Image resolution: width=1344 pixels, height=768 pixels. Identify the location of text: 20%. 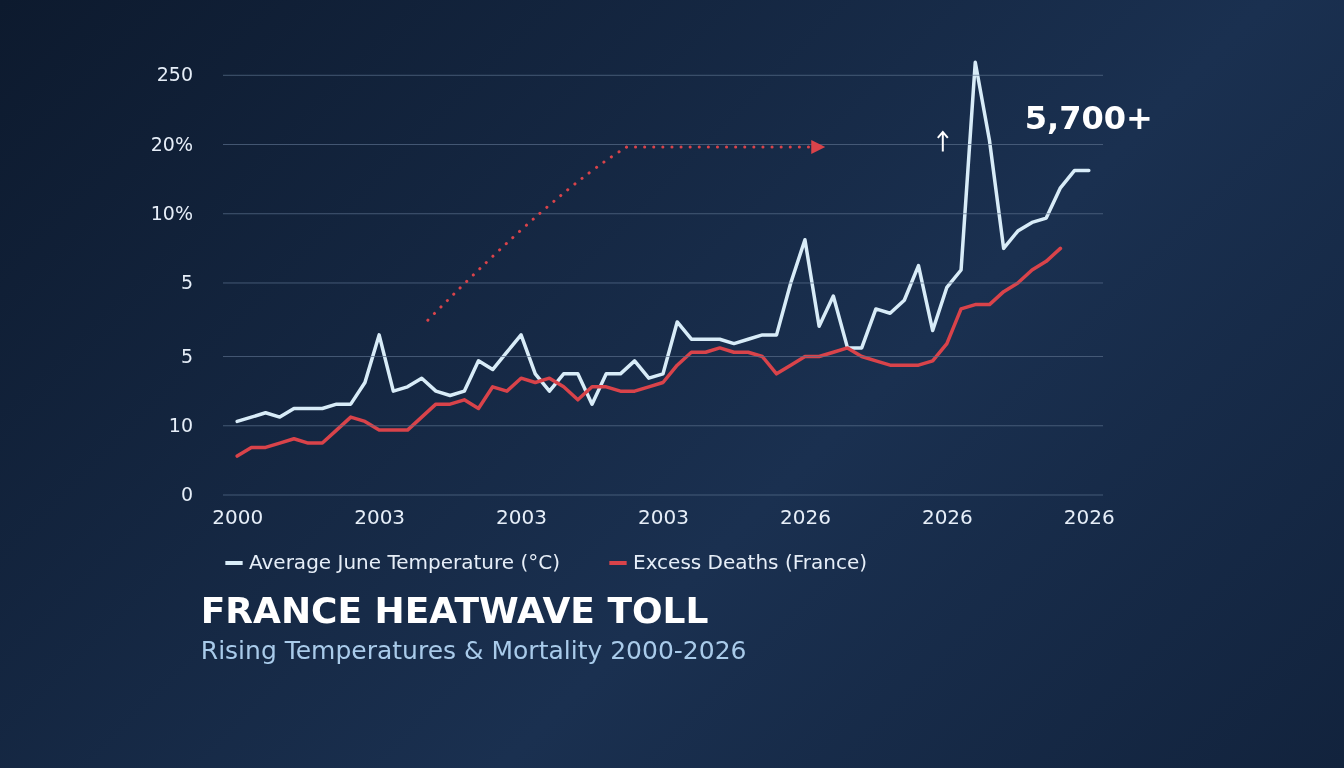
(171, 143).